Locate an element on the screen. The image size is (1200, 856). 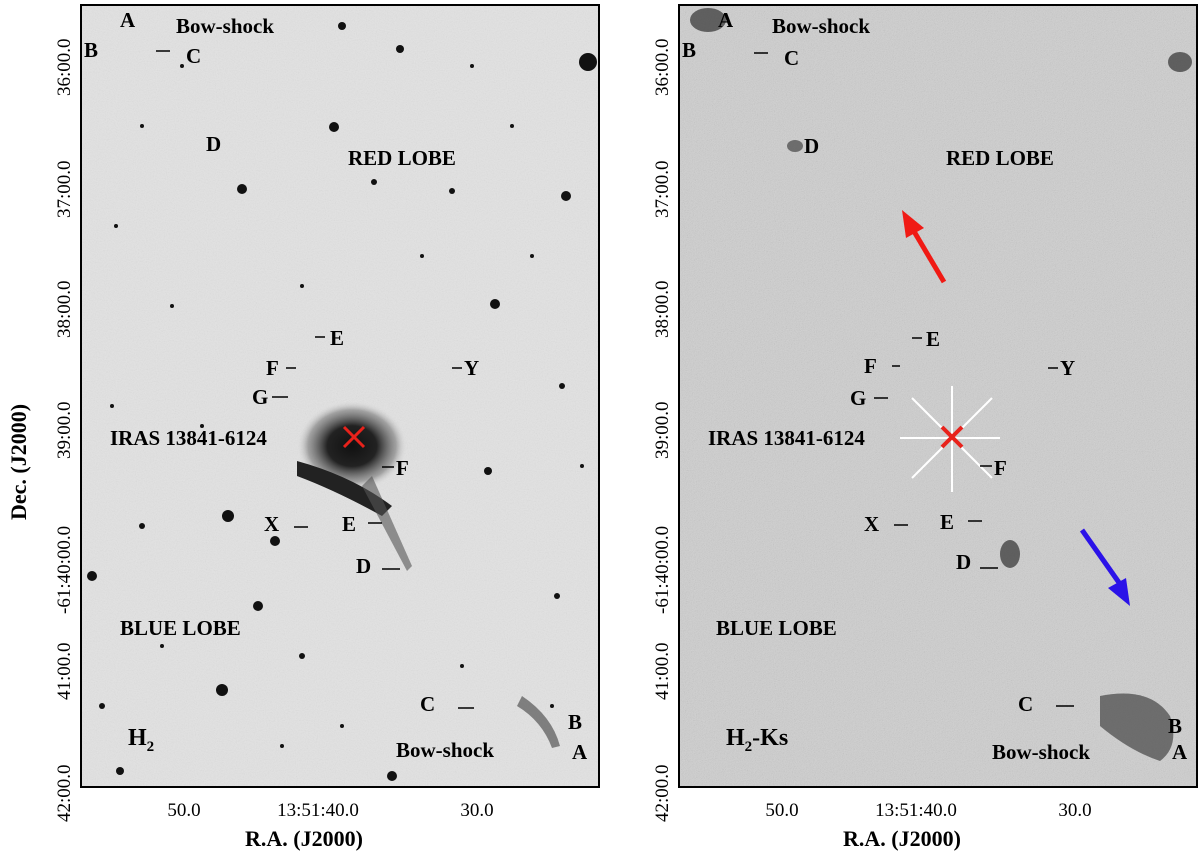
left-knot-x: X is located at coordinates (272, 524).